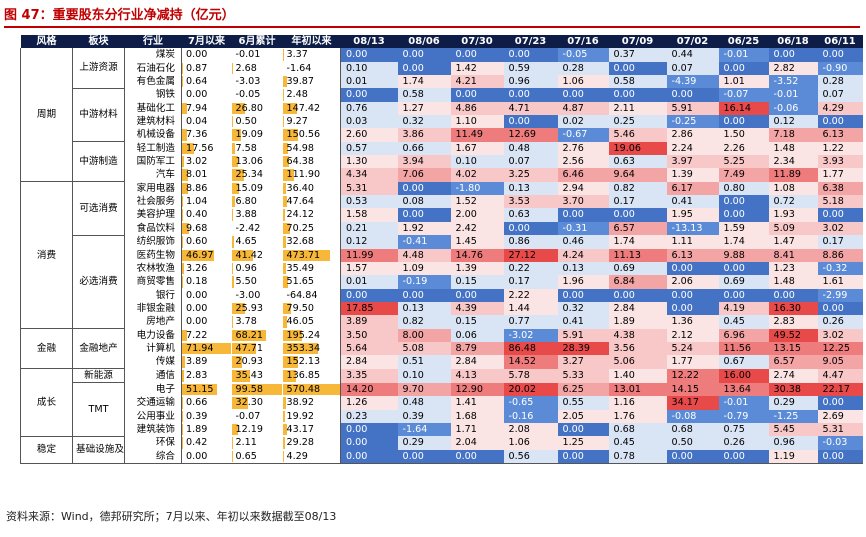 This screenshot has height=537, width=866. I want to click on cell-value: 0.65, so click(246, 456).